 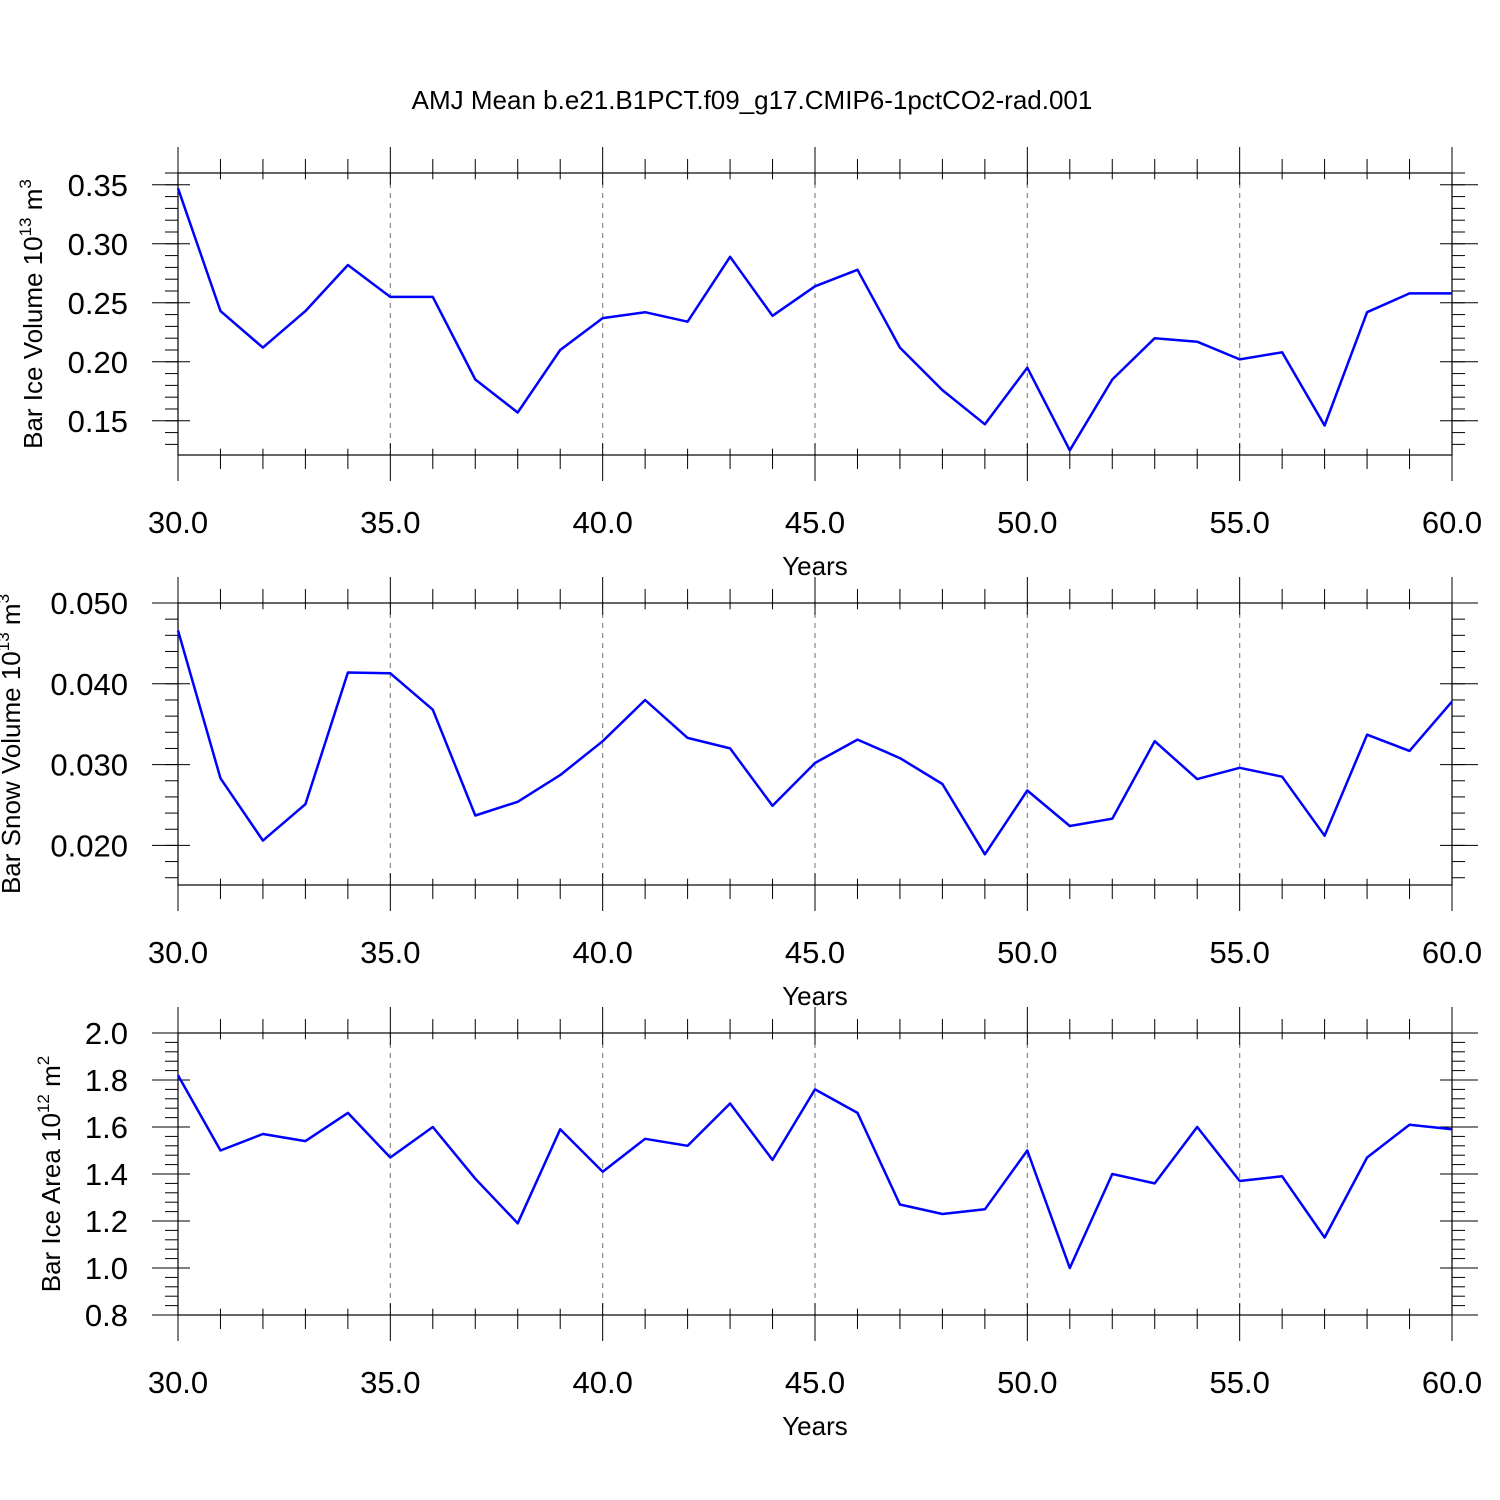 What do you see at coordinates (98, 244) in the screenshot?
I see `y-tick-label: 0.30` at bounding box center [98, 244].